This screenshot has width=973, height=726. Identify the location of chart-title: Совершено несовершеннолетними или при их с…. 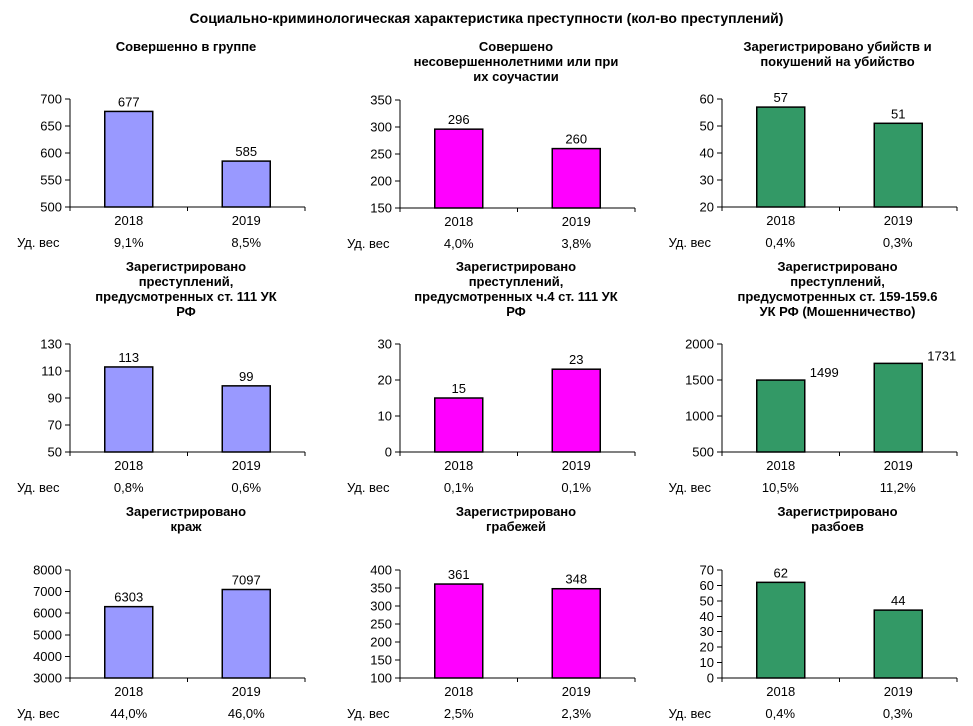
(495, 59).